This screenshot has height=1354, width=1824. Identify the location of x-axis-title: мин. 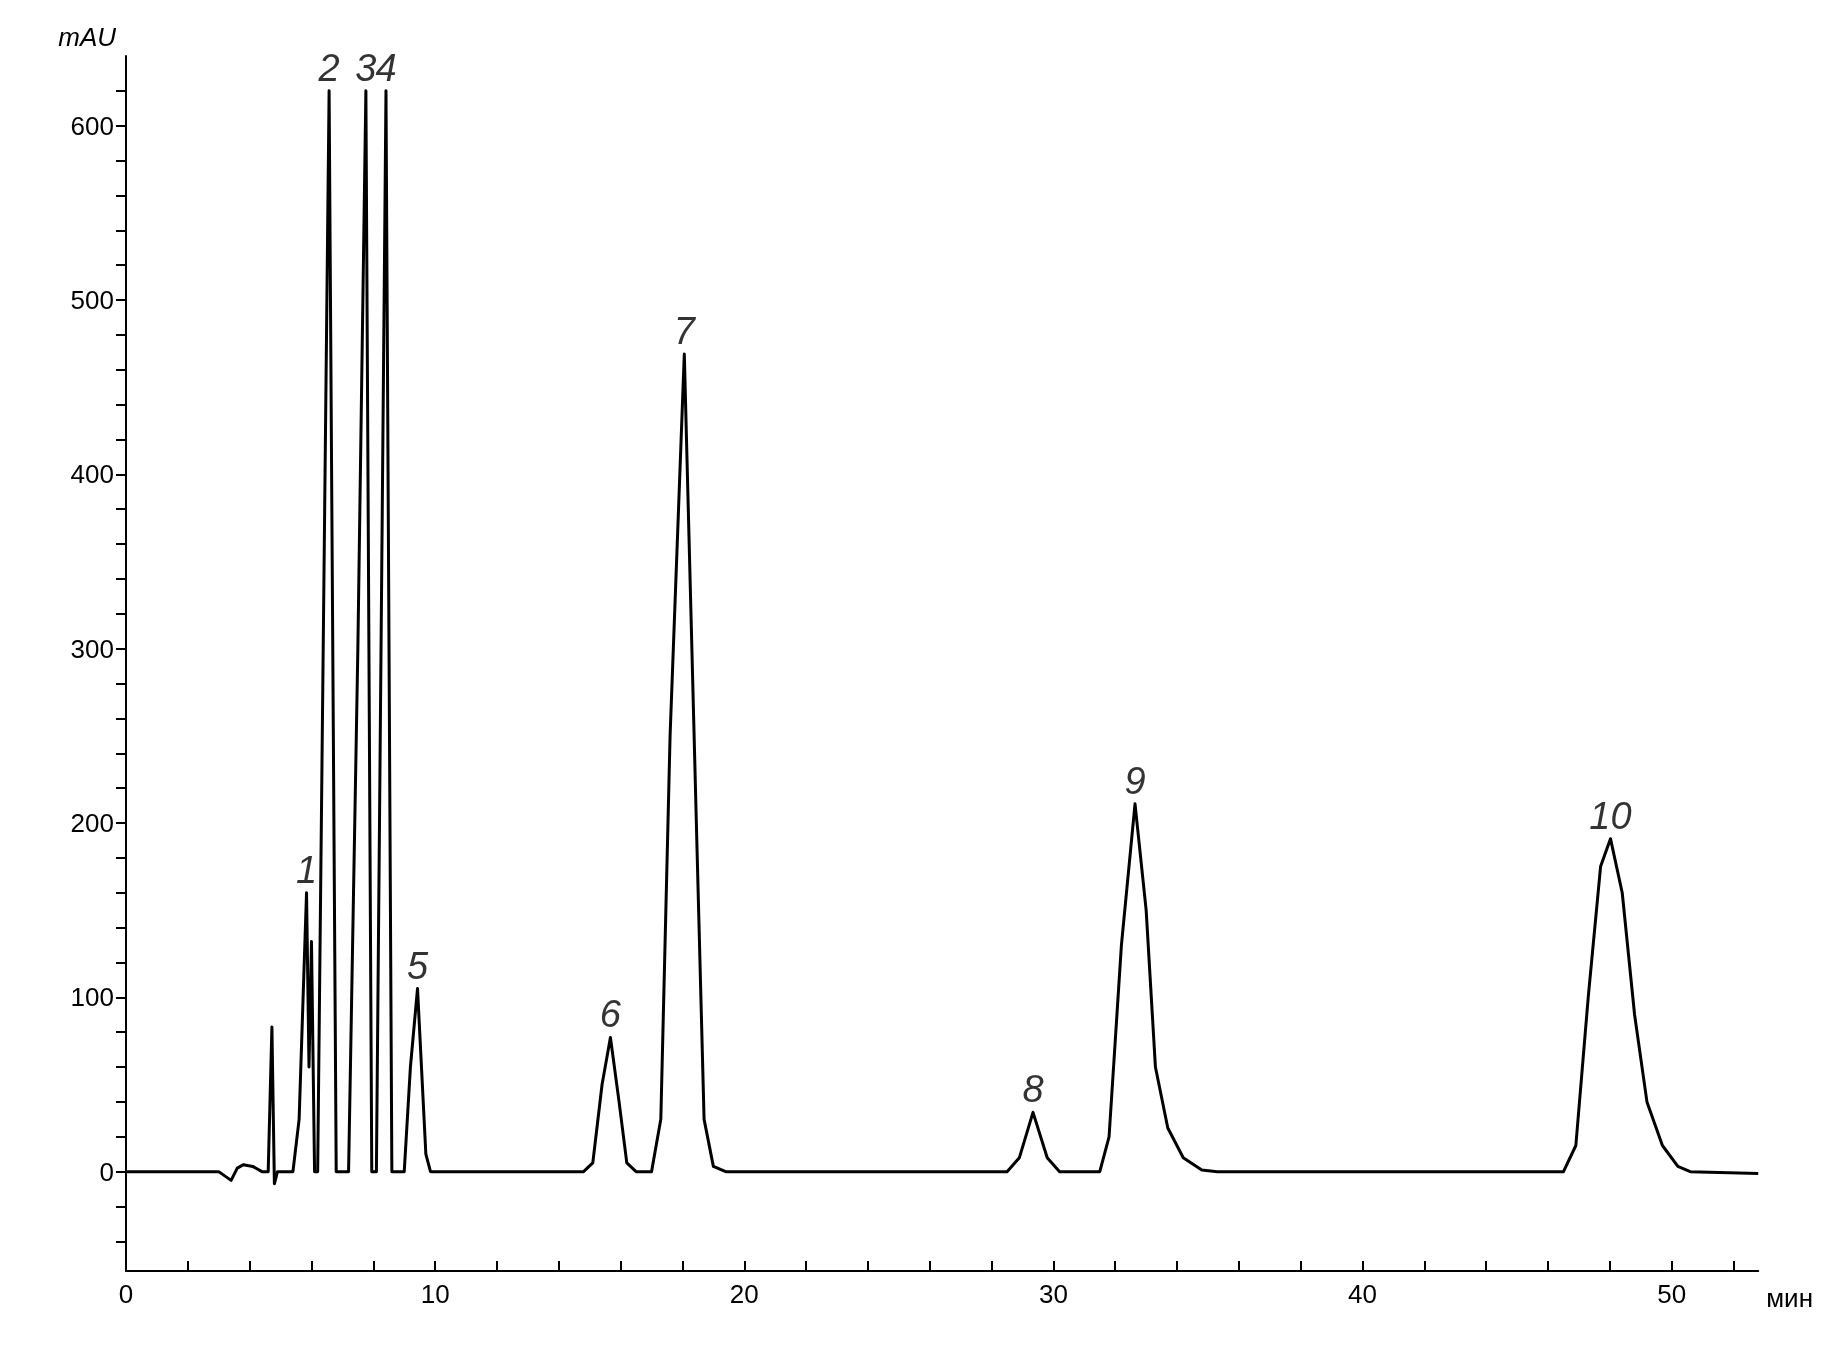
(1790, 1298).